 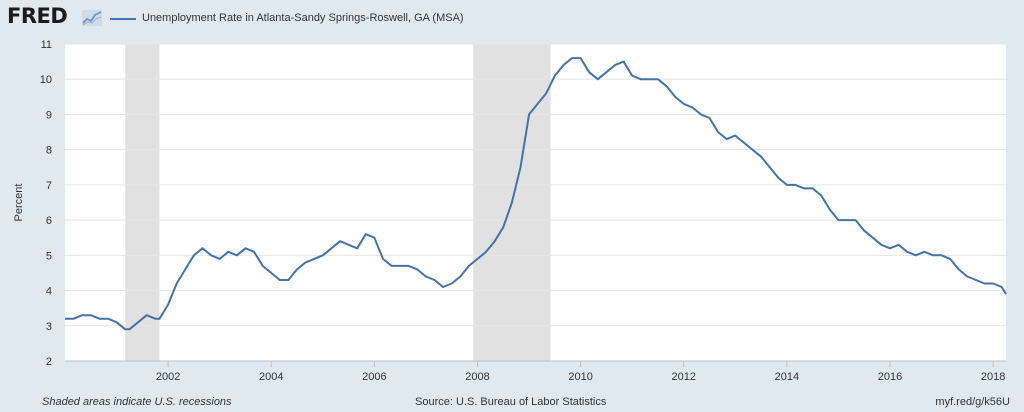 I want to click on x-axis: 2002 2004 2006 2008 2010 2012 2014 2016 2018, so click(x=580, y=372).